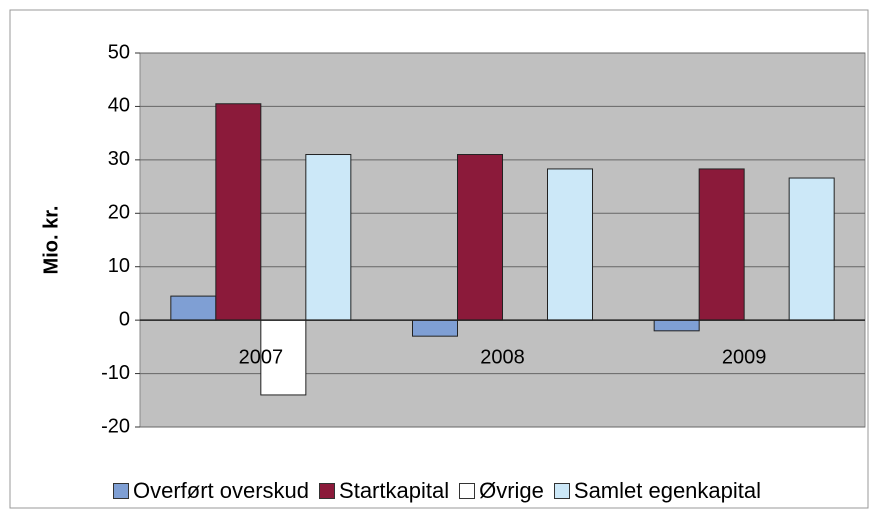 The height and width of the screenshot is (513, 874). What do you see at coordinates (115, 426) in the screenshot?
I see `y-tick-label: -20` at bounding box center [115, 426].